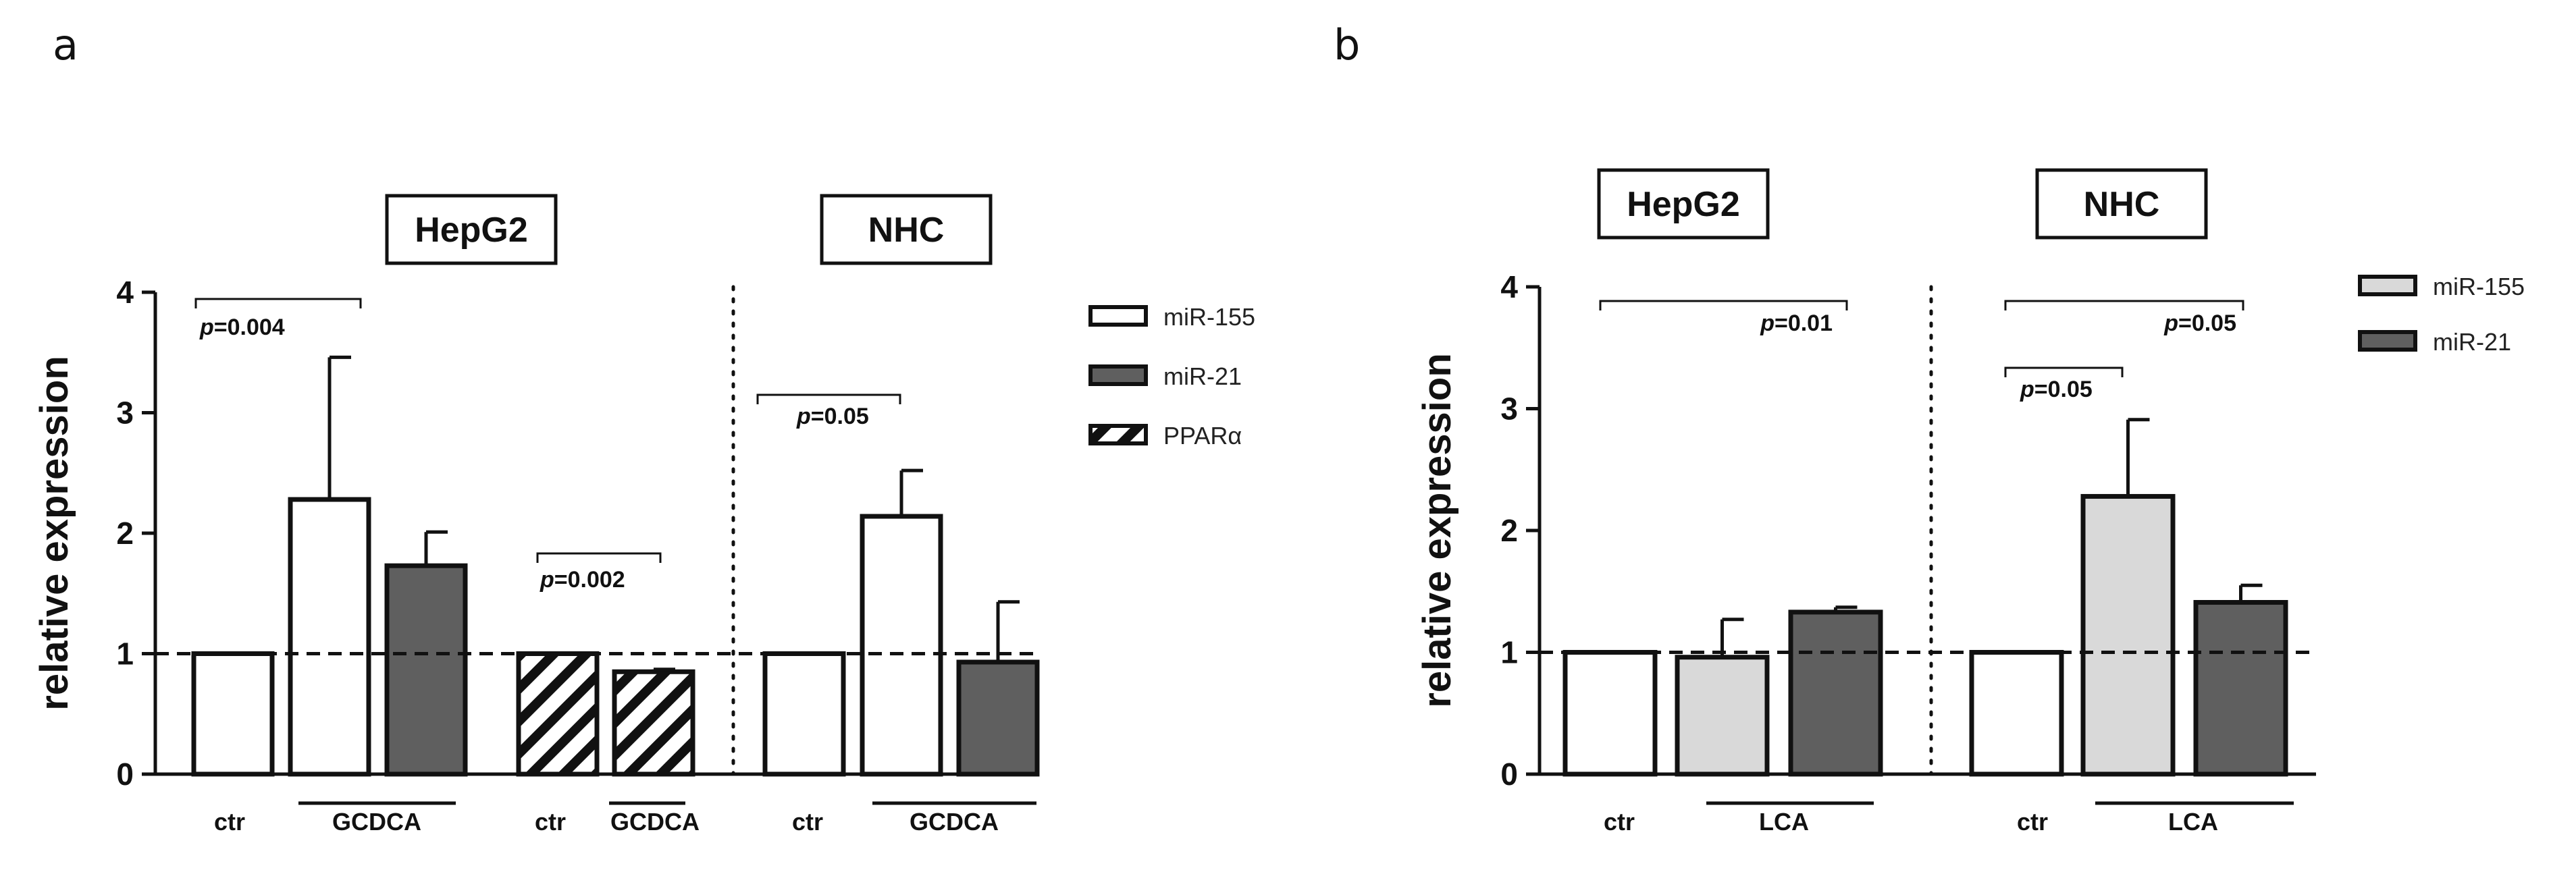 This screenshot has height=872, width=2576. What do you see at coordinates (653, 723) in the screenshot?
I see `bar-GCDCA-PPARα` at bounding box center [653, 723].